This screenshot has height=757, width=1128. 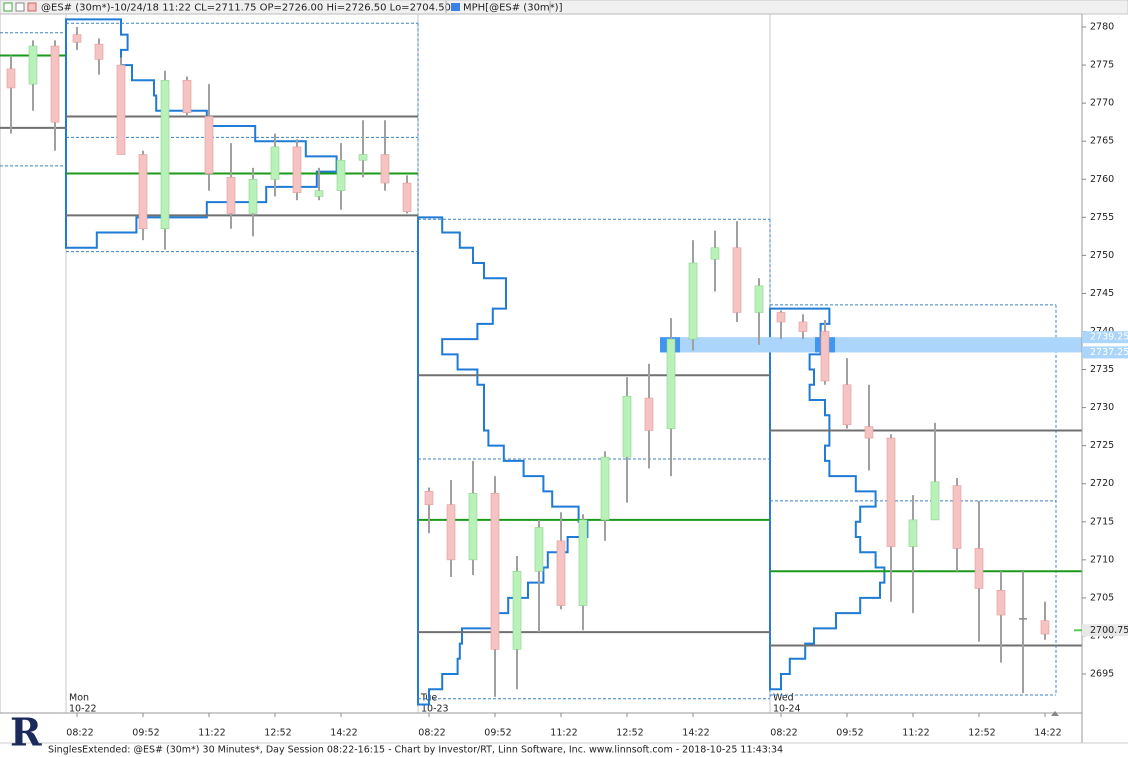 I want to click on date-label: 10-24, so click(x=787, y=709).